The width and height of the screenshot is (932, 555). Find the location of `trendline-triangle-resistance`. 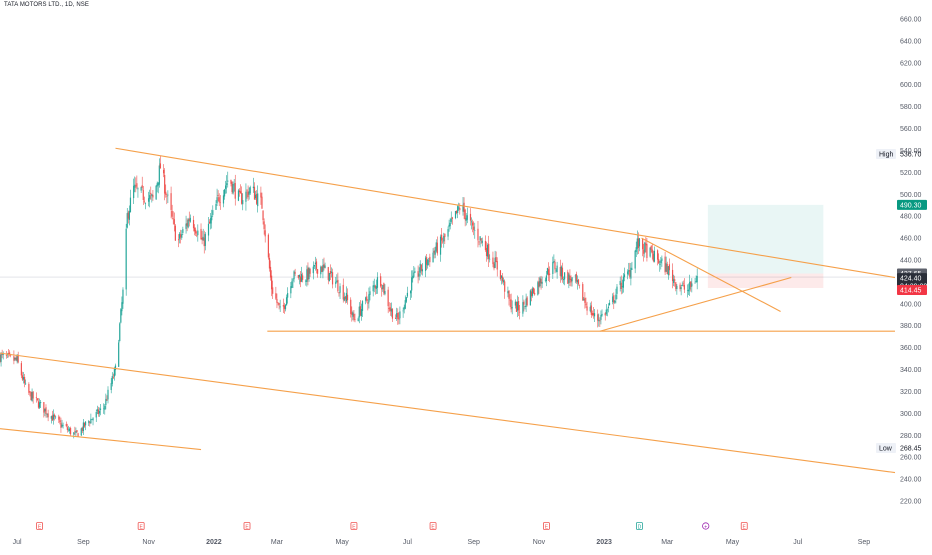

trendline-triangle-resistance is located at coordinates (711, 274).